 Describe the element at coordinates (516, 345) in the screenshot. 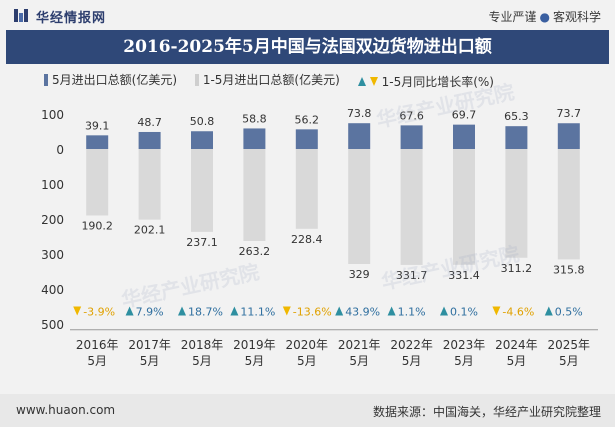

I see `x-tick-label: 2024年` at that location.